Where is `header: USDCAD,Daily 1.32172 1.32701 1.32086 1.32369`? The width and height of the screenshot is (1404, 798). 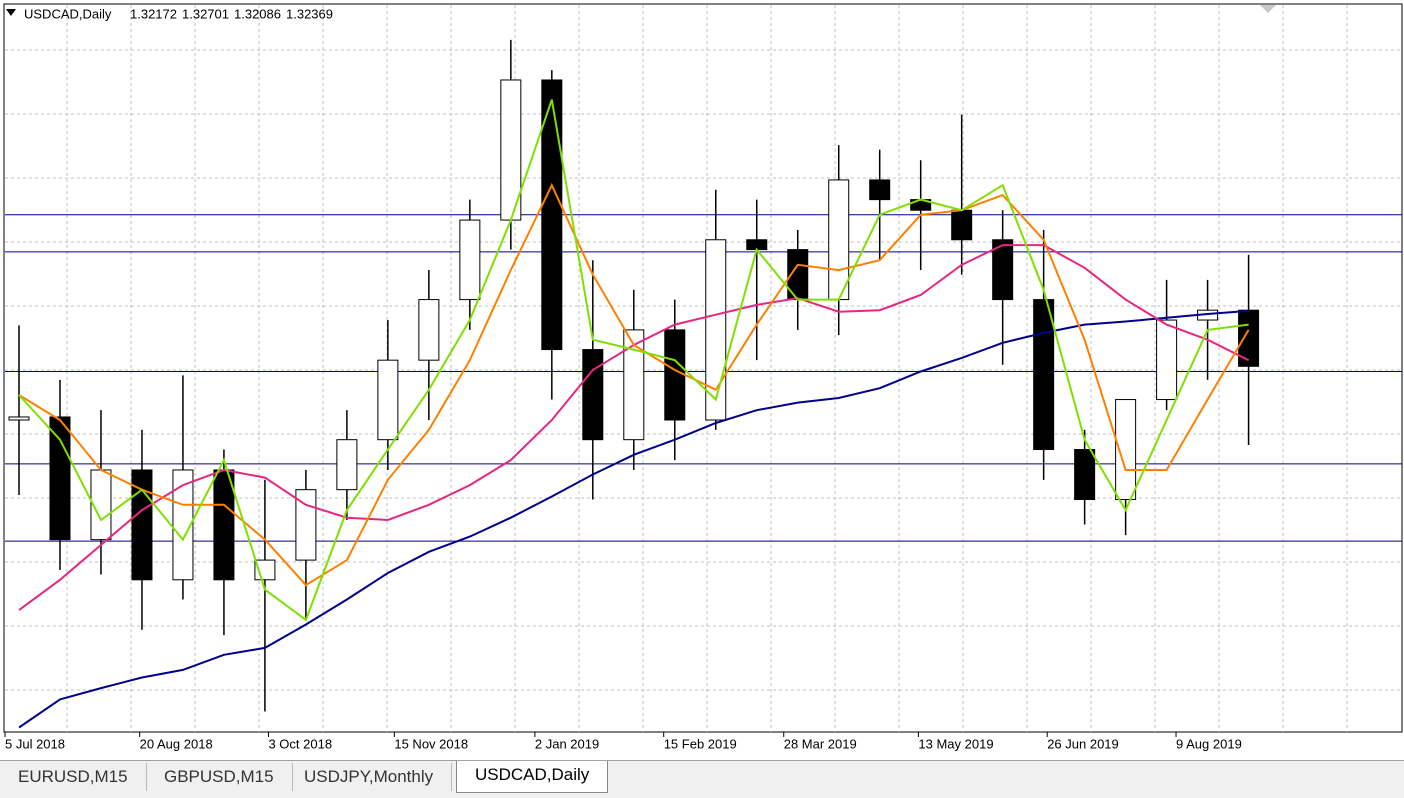
header: USDCAD,Daily 1.32172 1.32701 1.32086 1.32369 is located at coordinates (178, 13).